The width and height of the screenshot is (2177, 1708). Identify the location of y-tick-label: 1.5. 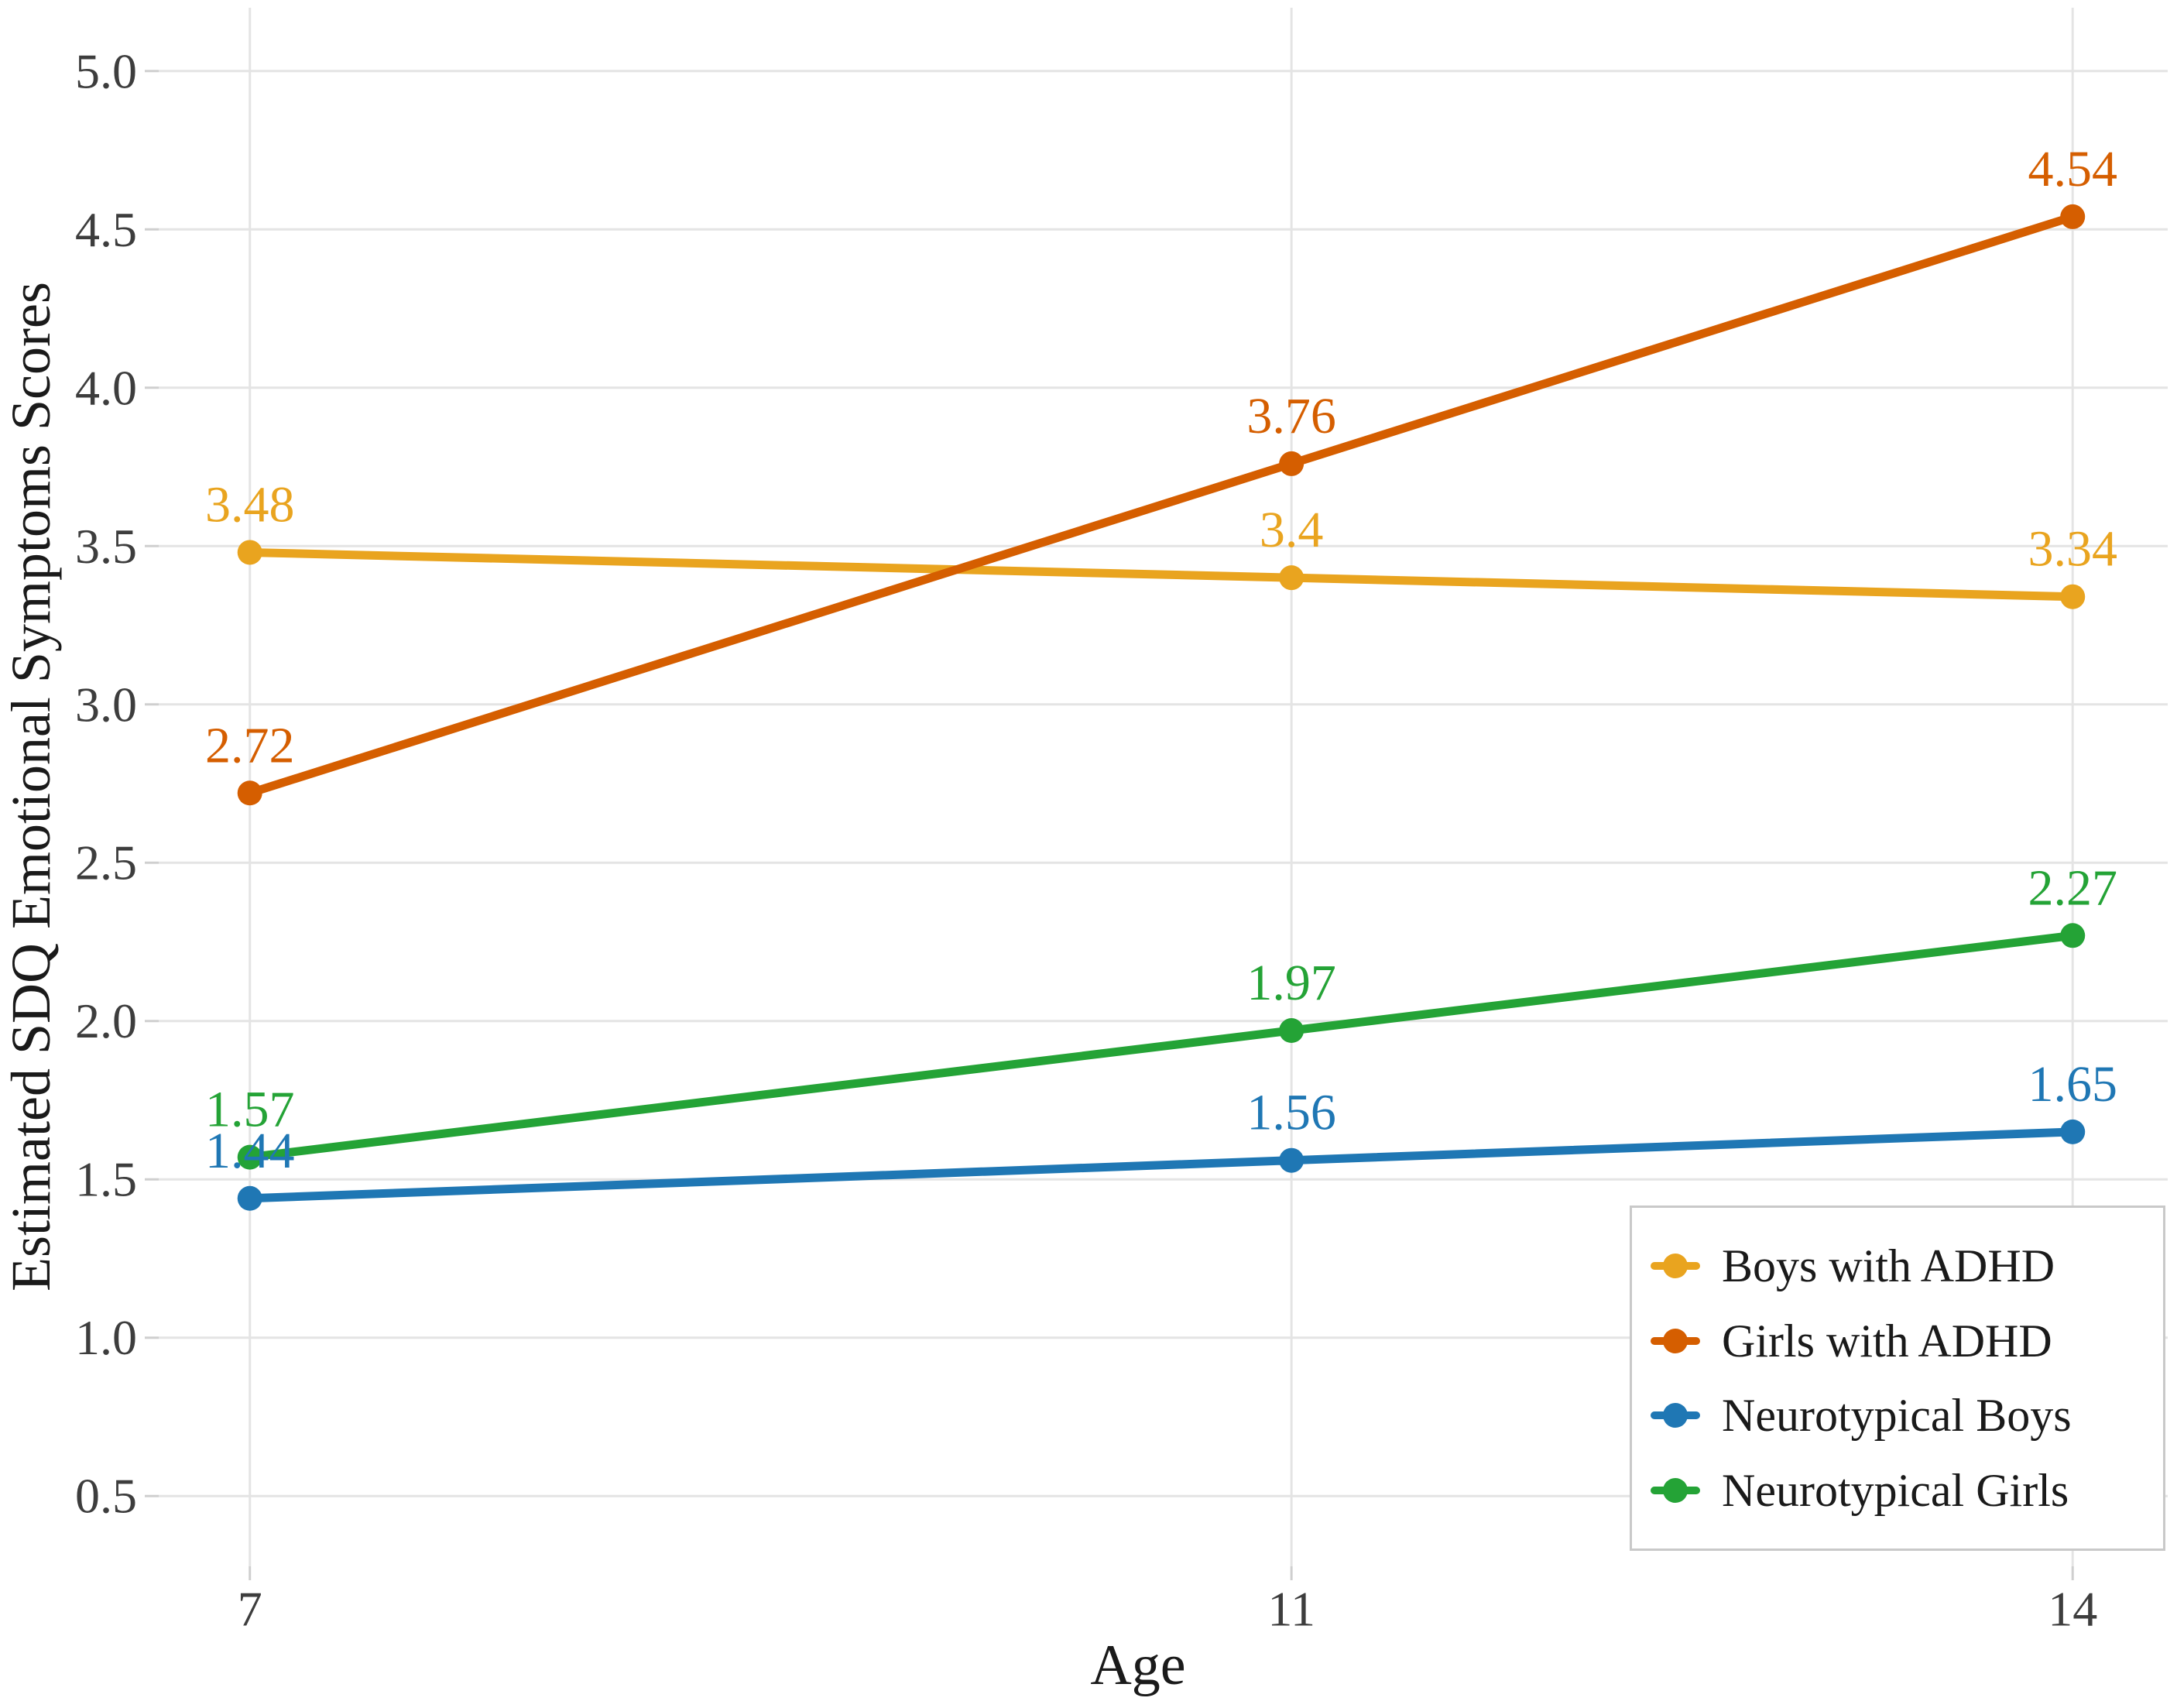
(106, 1179).